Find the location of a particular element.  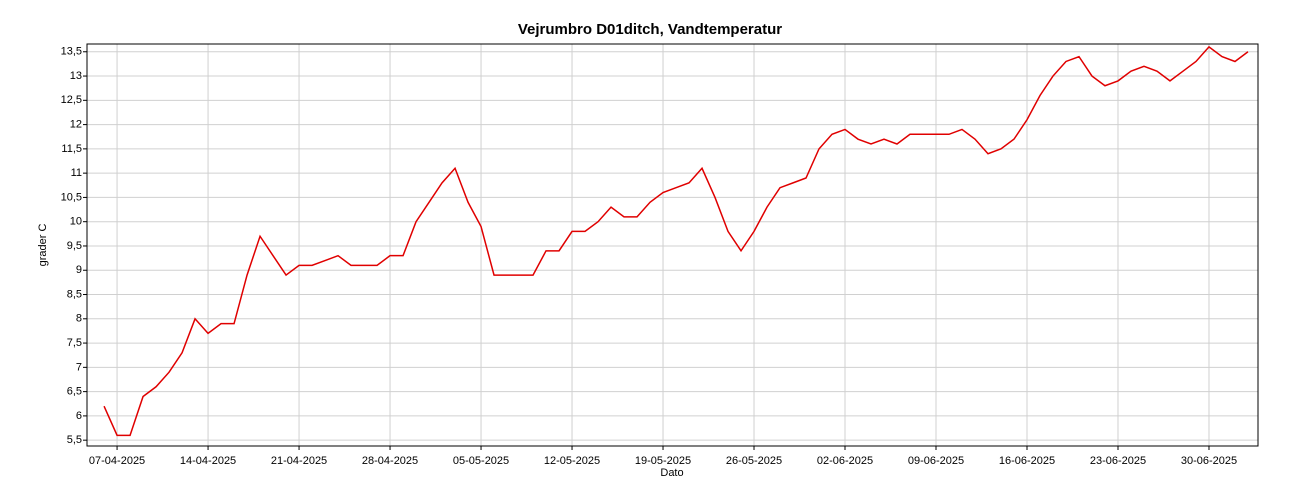

y-tick-label: 10 is located at coordinates (76, 222).